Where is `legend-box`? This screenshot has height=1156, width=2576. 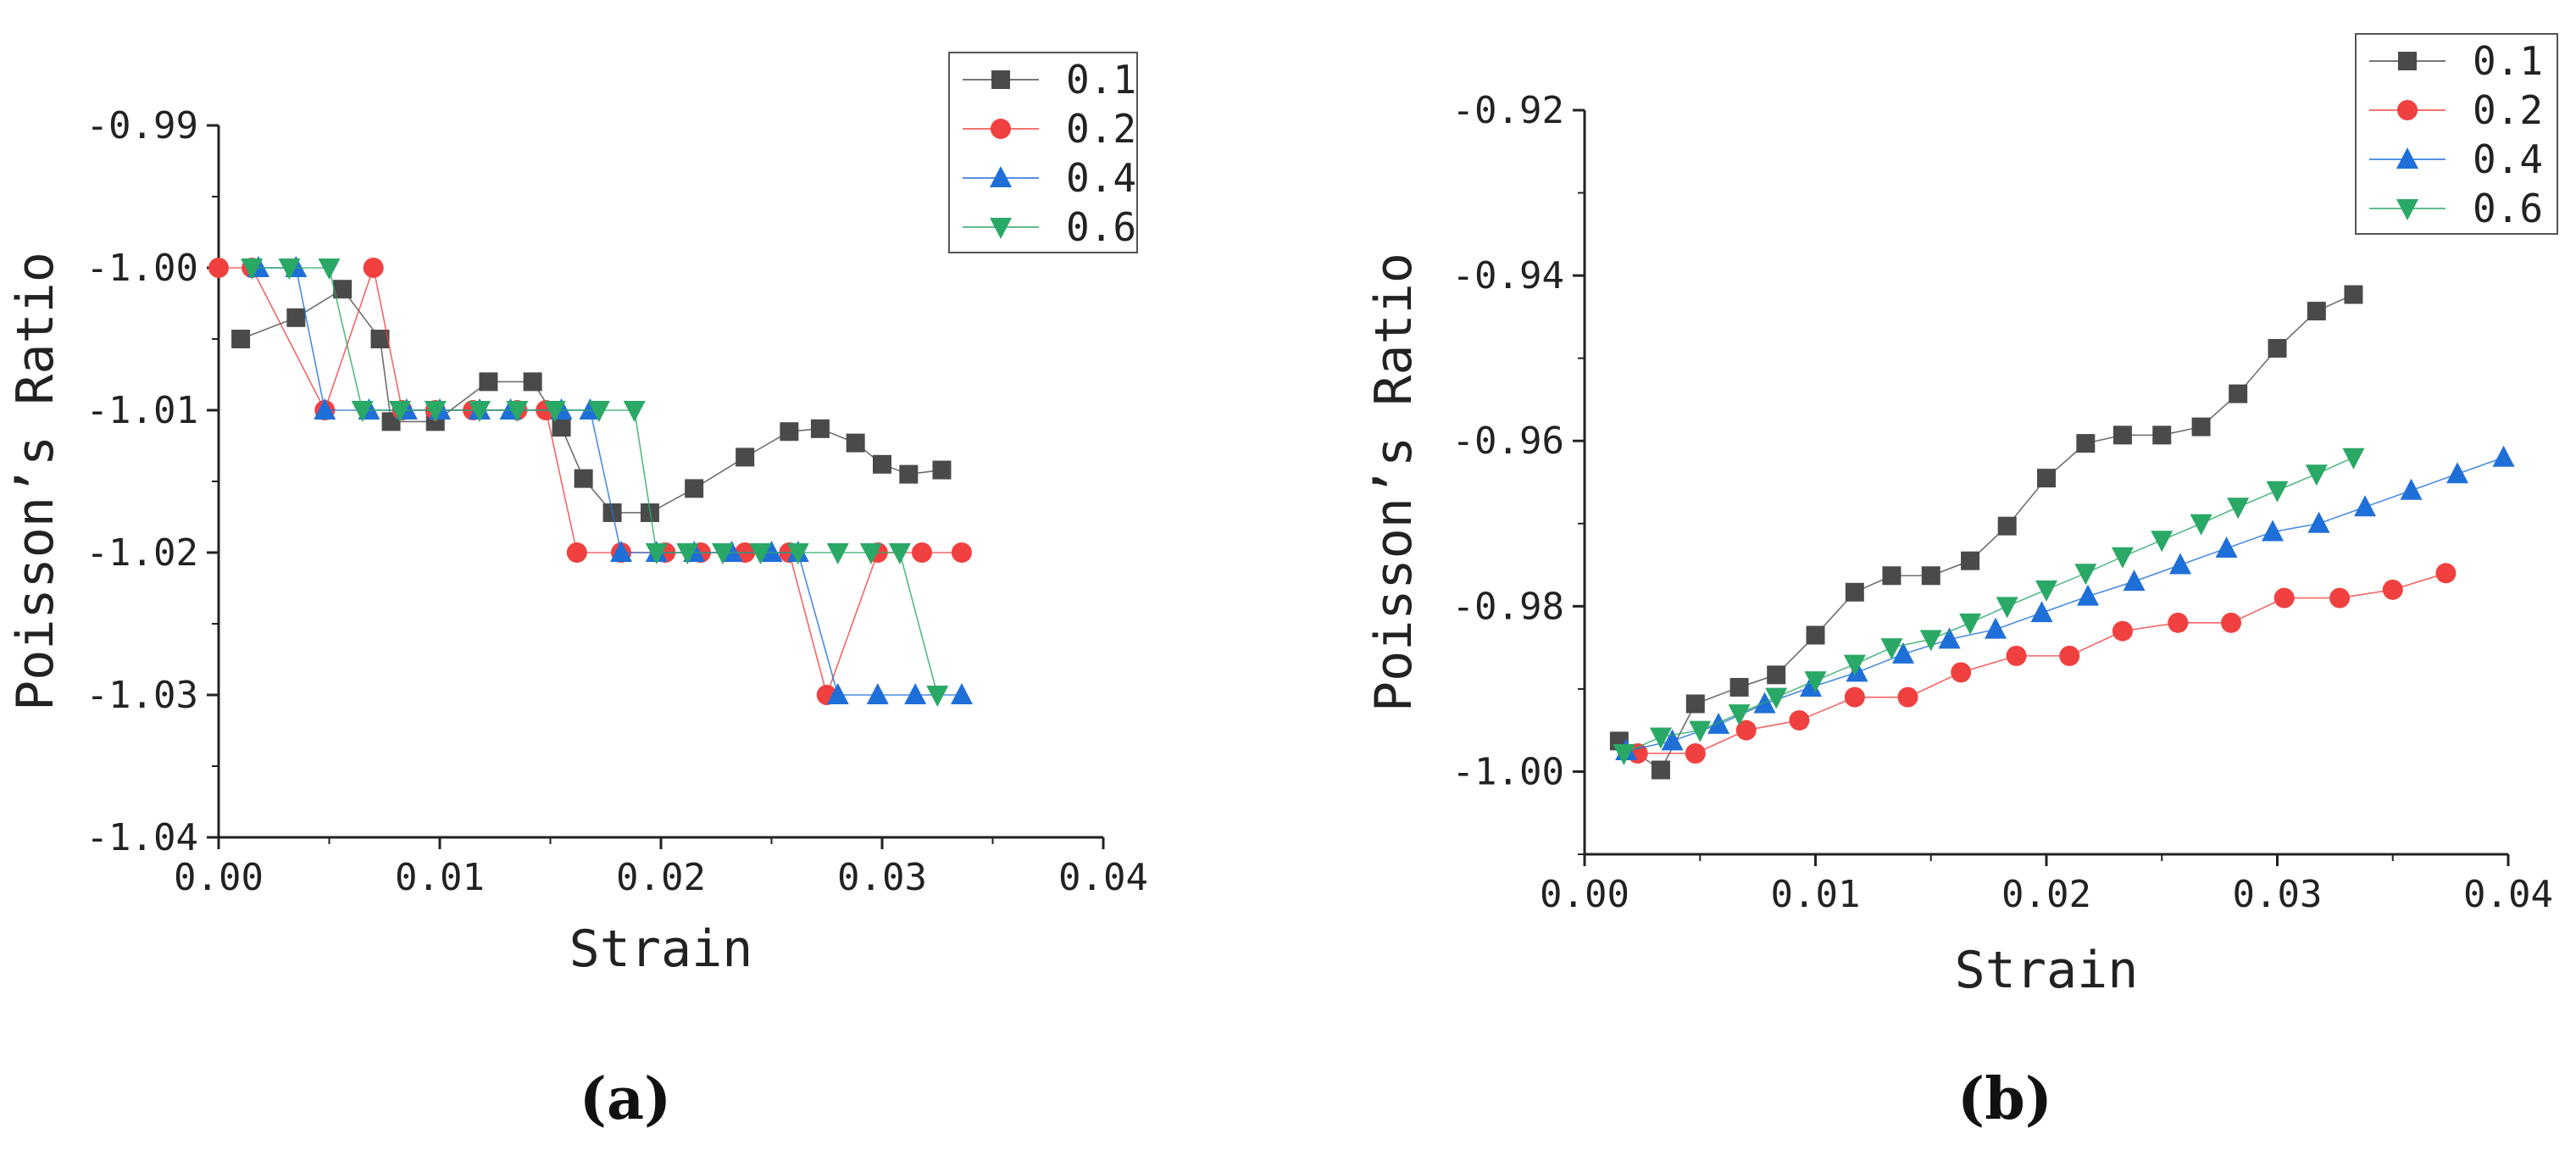
legend-box is located at coordinates (2456, 134).